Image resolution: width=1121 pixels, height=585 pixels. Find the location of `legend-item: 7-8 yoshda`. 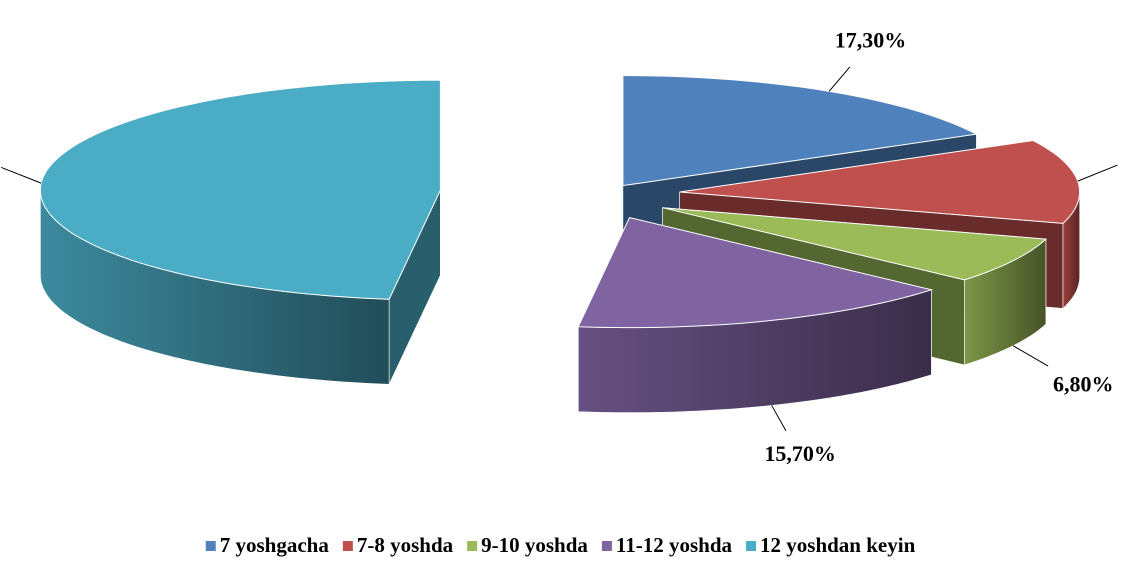

legend-item: 7-8 yoshda is located at coordinates (398, 545).